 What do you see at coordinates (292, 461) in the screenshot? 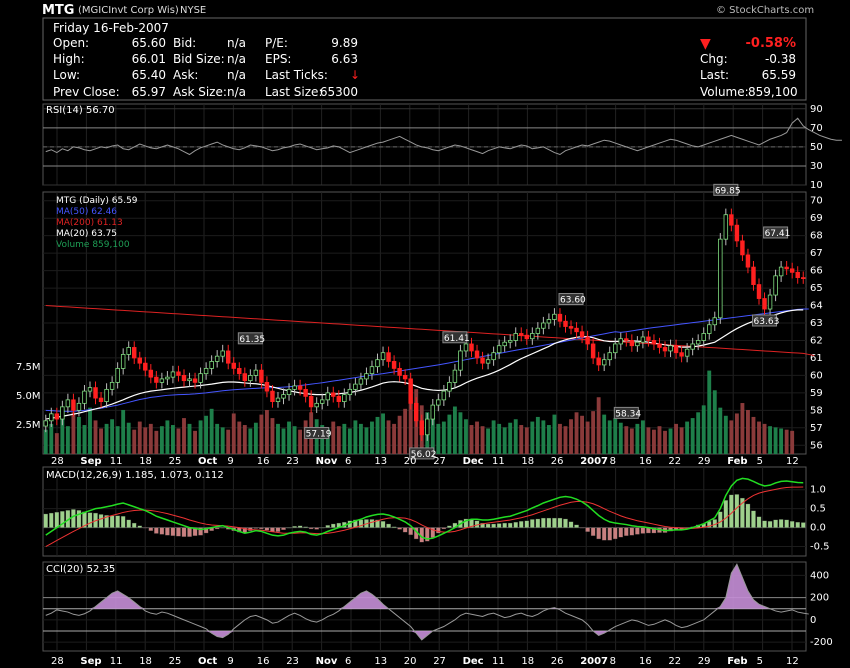
I see `x-axis-label: 23` at bounding box center [292, 461].